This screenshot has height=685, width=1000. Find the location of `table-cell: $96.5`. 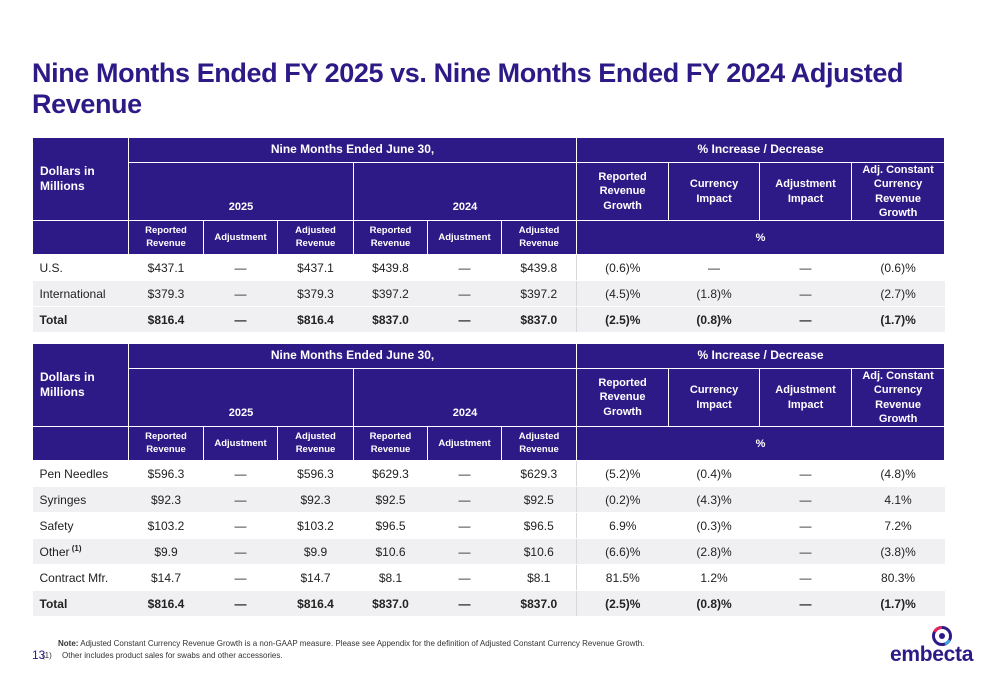

table-cell: $96.5 is located at coordinates (539, 526).